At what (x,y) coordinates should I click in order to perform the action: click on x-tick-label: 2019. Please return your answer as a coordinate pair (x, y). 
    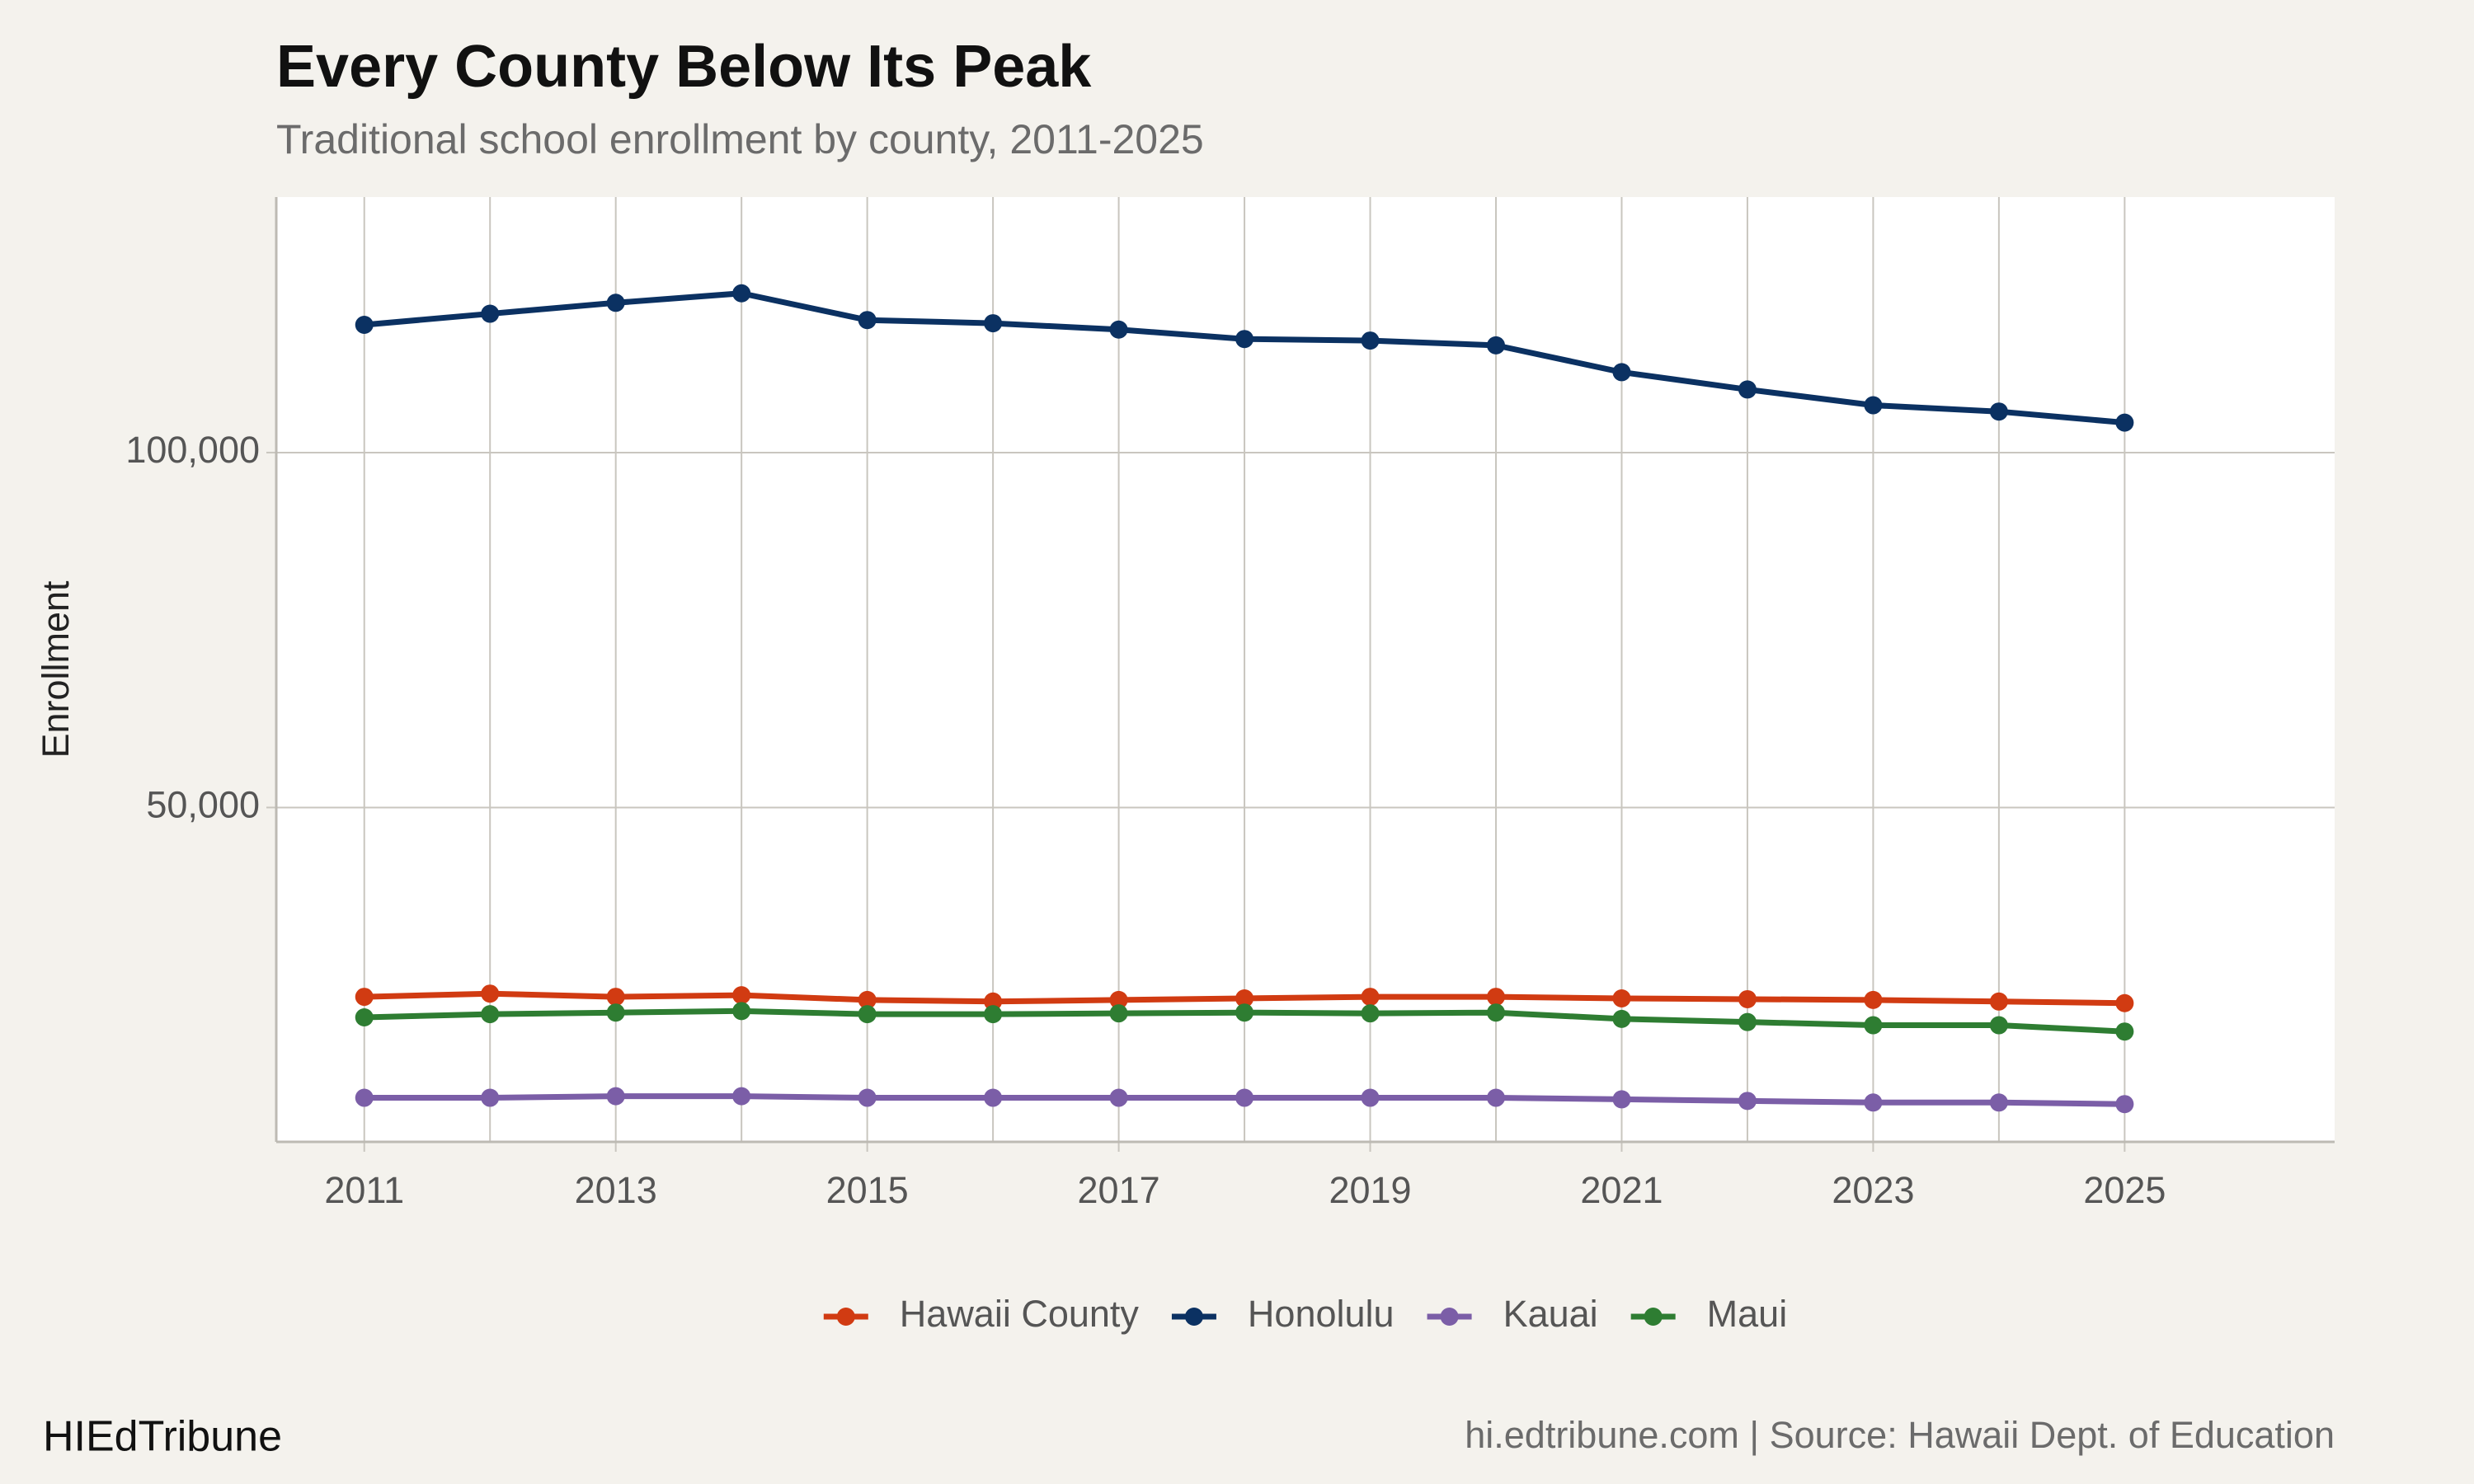
    Looking at the image, I should click on (1370, 1190).